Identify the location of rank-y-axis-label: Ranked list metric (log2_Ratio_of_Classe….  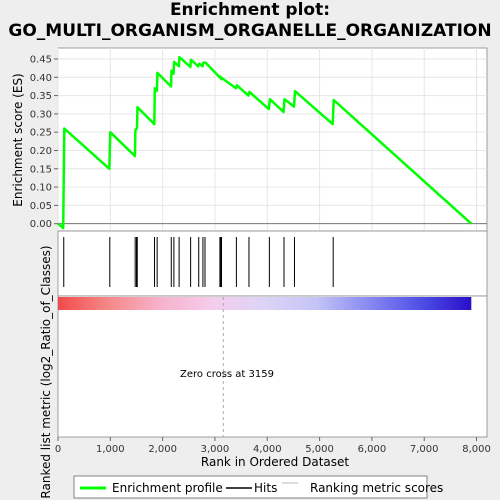
(46, 371).